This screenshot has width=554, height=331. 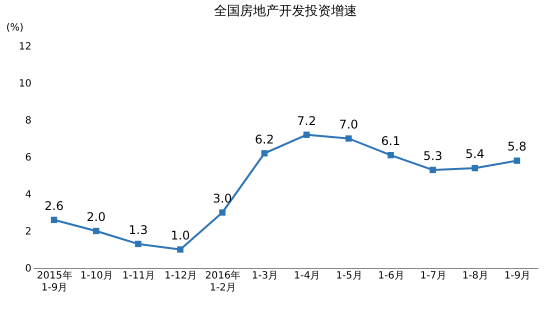 What do you see at coordinates (307, 276) in the screenshot?
I see `x-tick-label: 1-4月` at bounding box center [307, 276].